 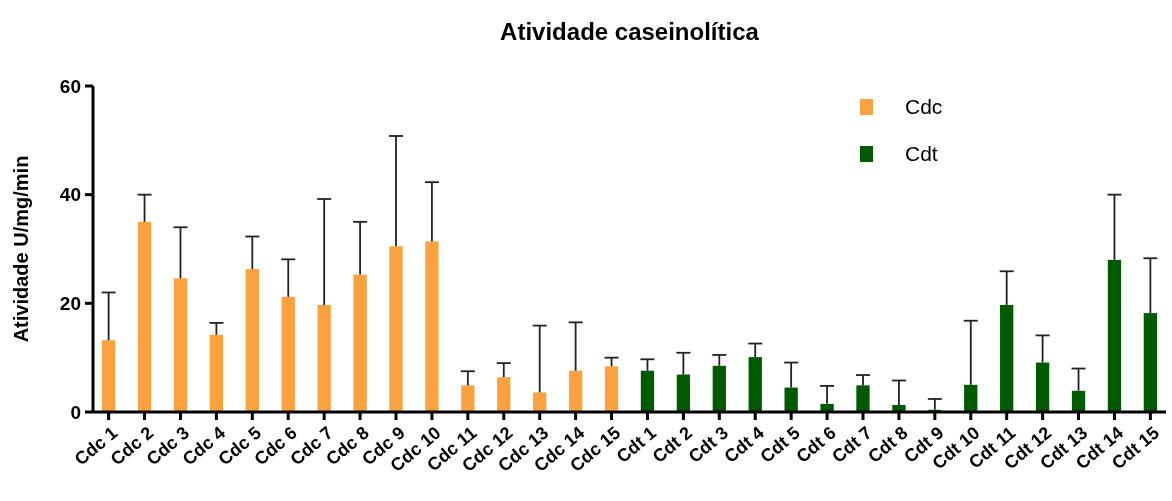 I want to click on legend-label: Cdt, so click(x=921, y=154).